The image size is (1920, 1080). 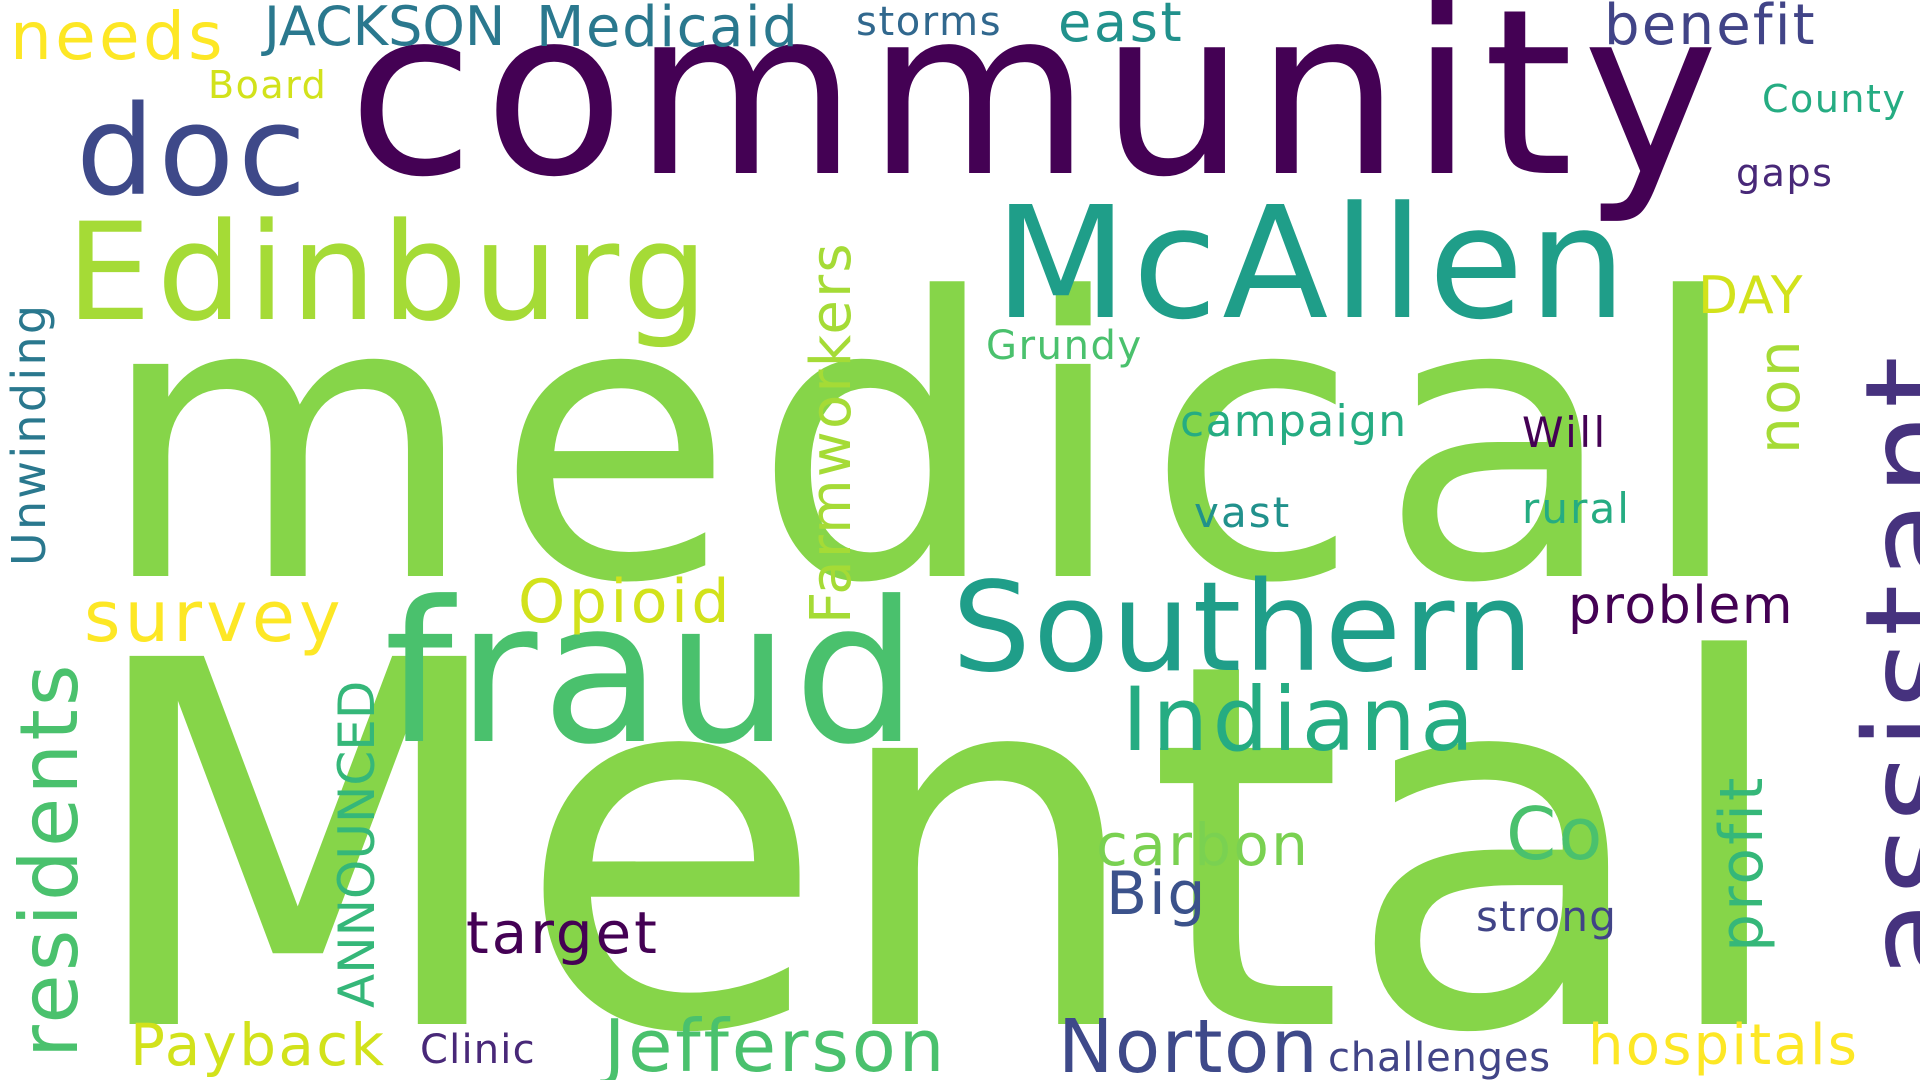 I want to click on word-payback: Payback, so click(x=258, y=1045).